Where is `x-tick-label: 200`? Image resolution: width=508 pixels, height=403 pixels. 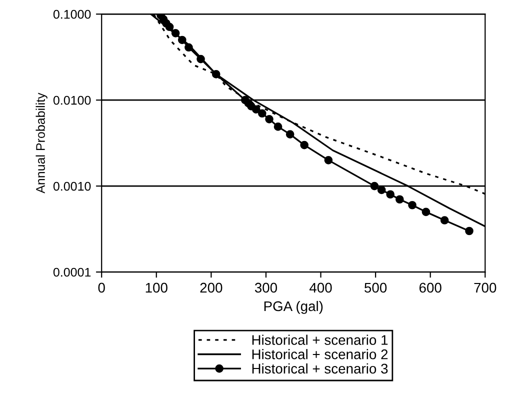 x-tick-label: 200 is located at coordinates (211, 287).